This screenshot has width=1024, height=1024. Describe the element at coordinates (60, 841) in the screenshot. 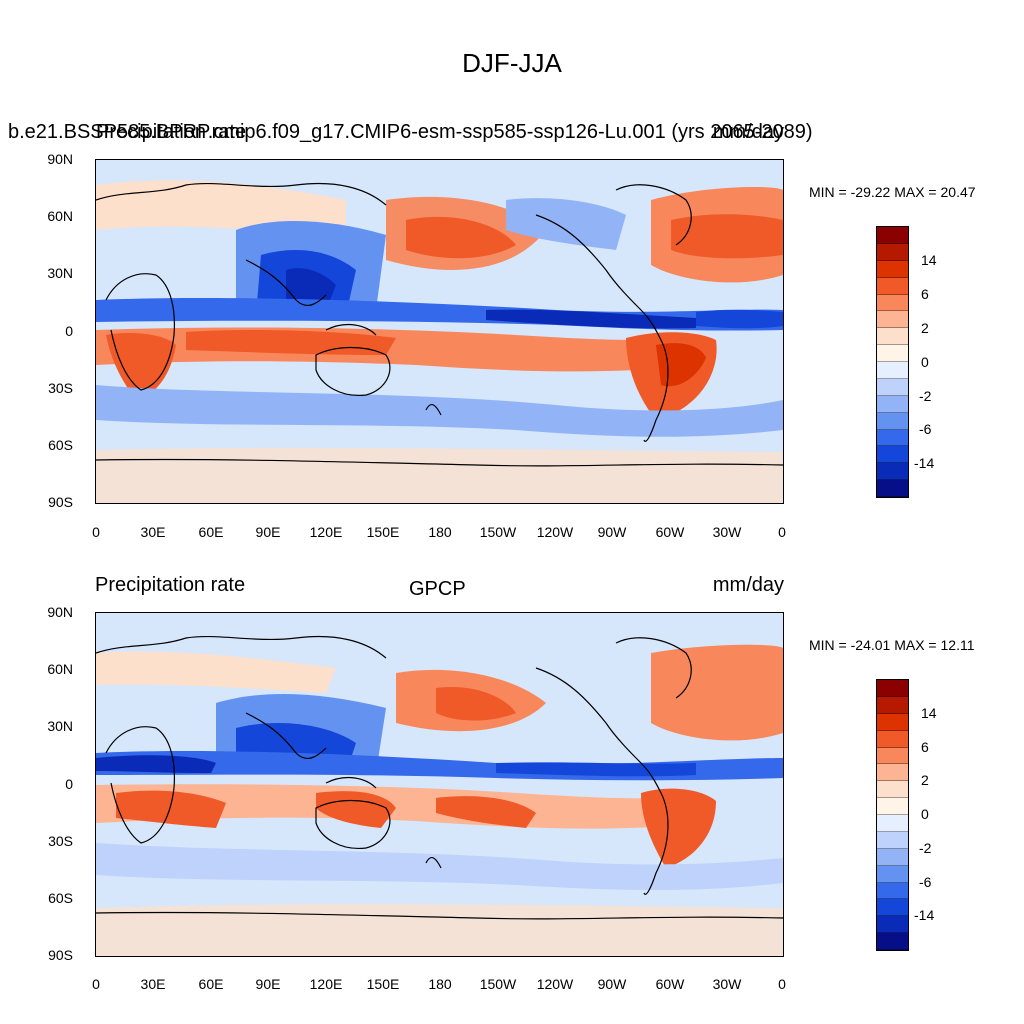

I see `panel2-lat-label: 30S` at that location.